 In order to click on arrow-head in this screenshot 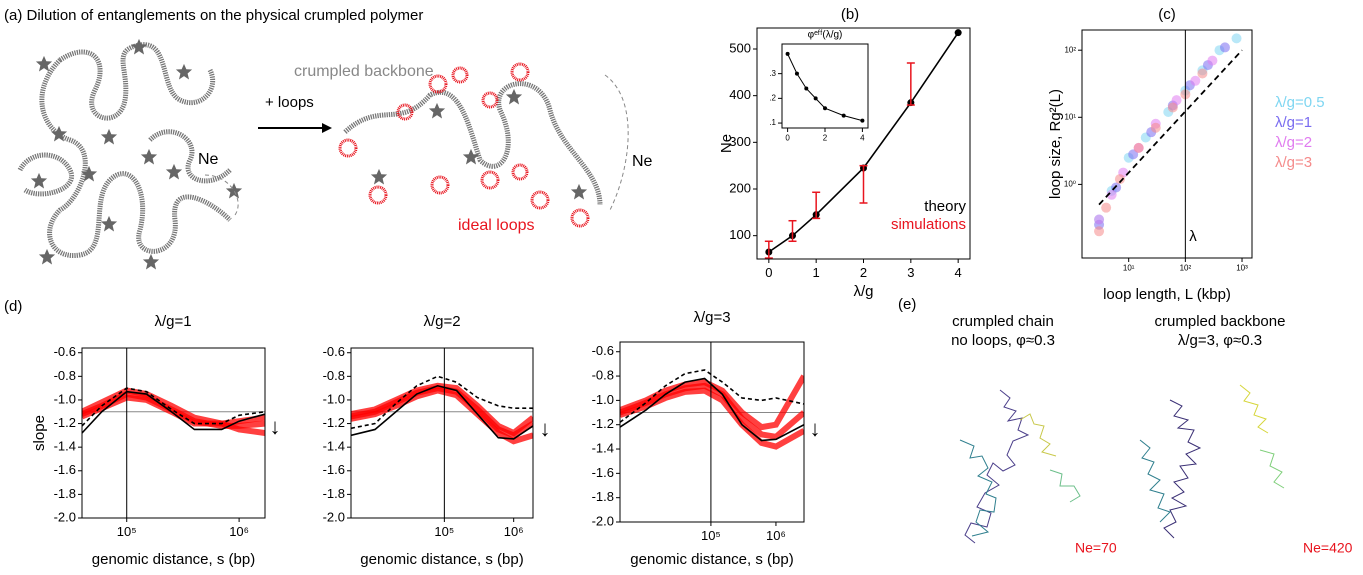, I will do `click(327, 128)`.